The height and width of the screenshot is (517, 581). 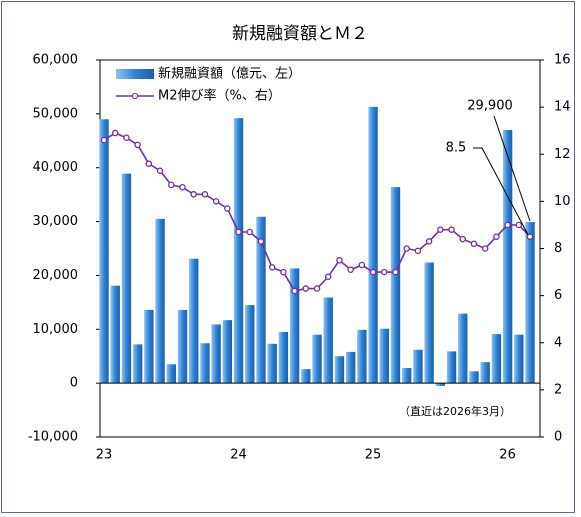 I want to click on y2-tick-label: 16, so click(x=562, y=60).